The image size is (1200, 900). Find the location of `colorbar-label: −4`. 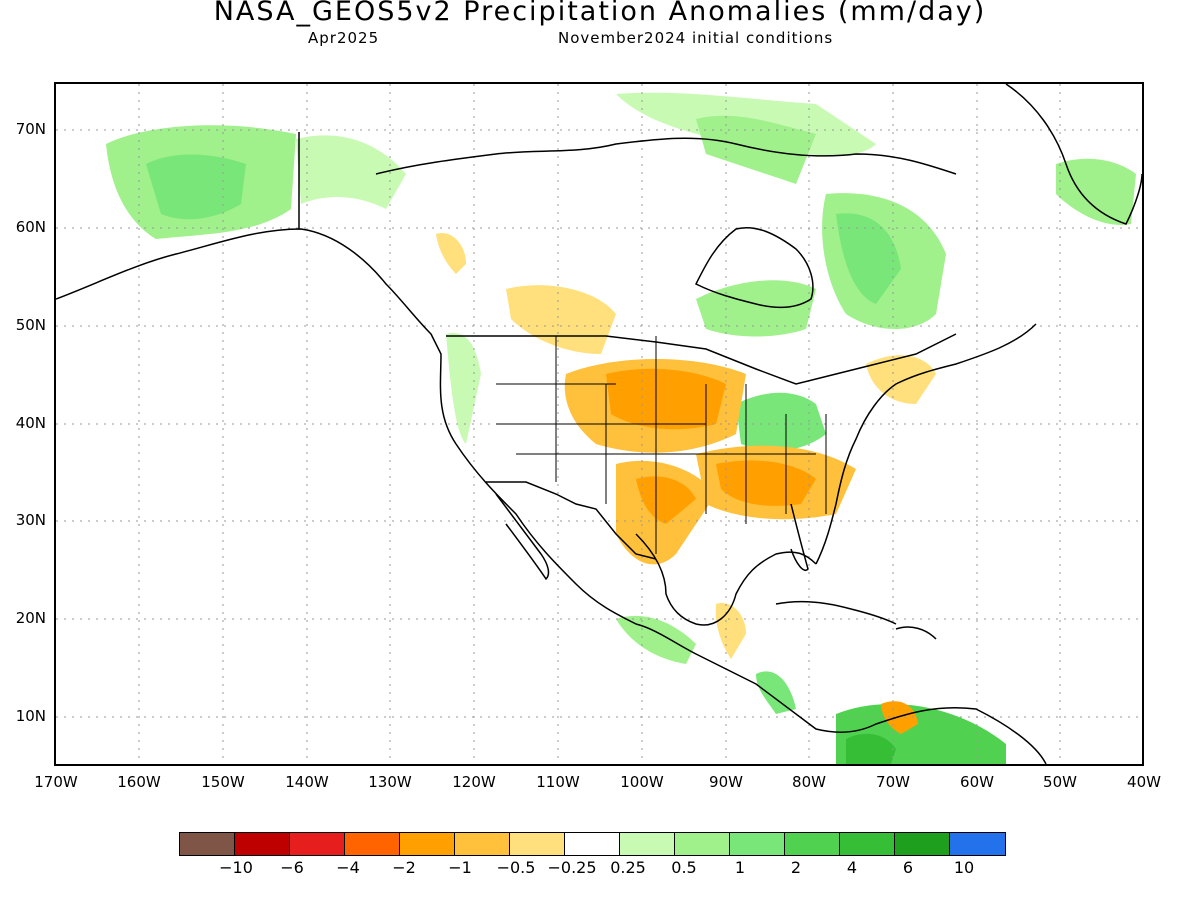

colorbar-label: −4 is located at coordinates (348, 867).